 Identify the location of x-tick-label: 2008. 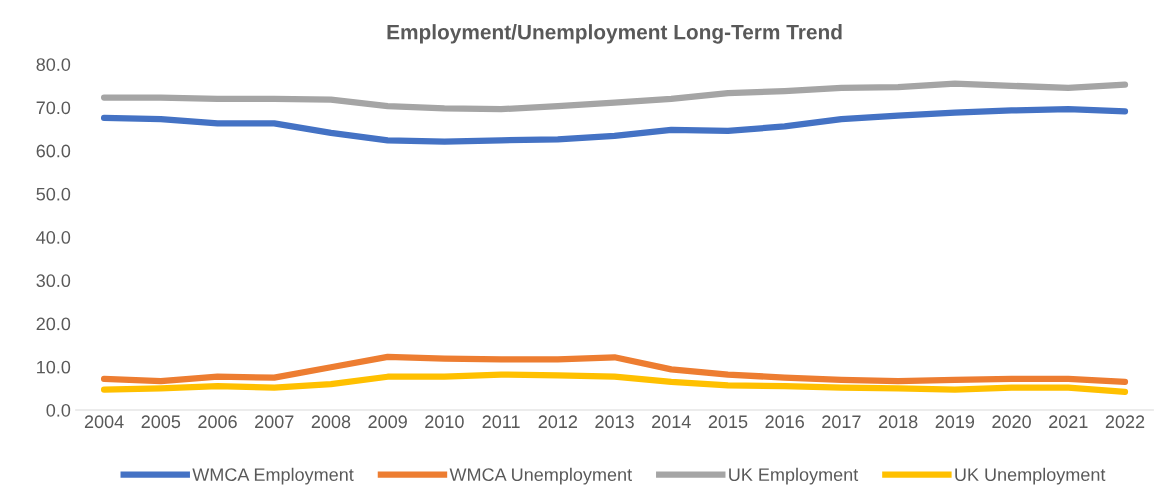
(331, 422).